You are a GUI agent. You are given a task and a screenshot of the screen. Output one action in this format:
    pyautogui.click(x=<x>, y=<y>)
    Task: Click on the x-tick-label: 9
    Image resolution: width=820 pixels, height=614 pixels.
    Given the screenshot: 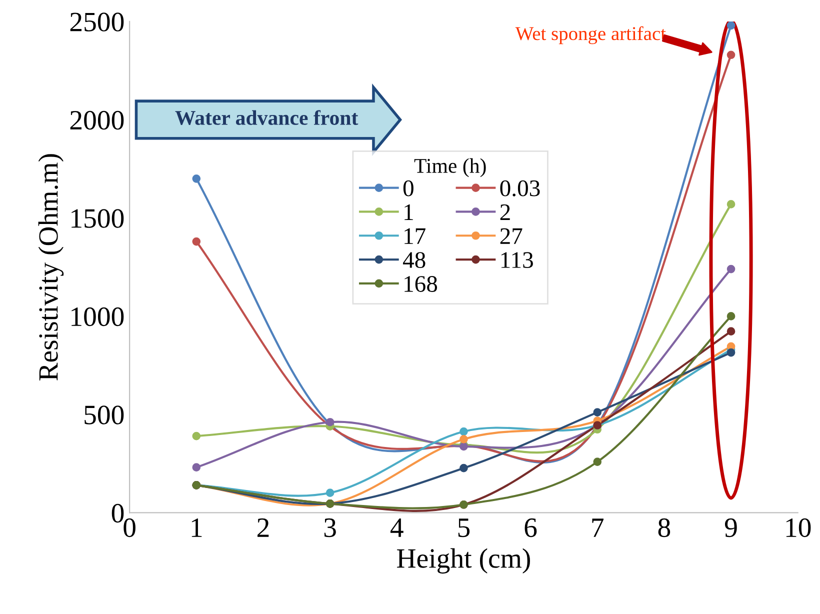 What is the action you would take?
    pyautogui.click(x=730, y=528)
    